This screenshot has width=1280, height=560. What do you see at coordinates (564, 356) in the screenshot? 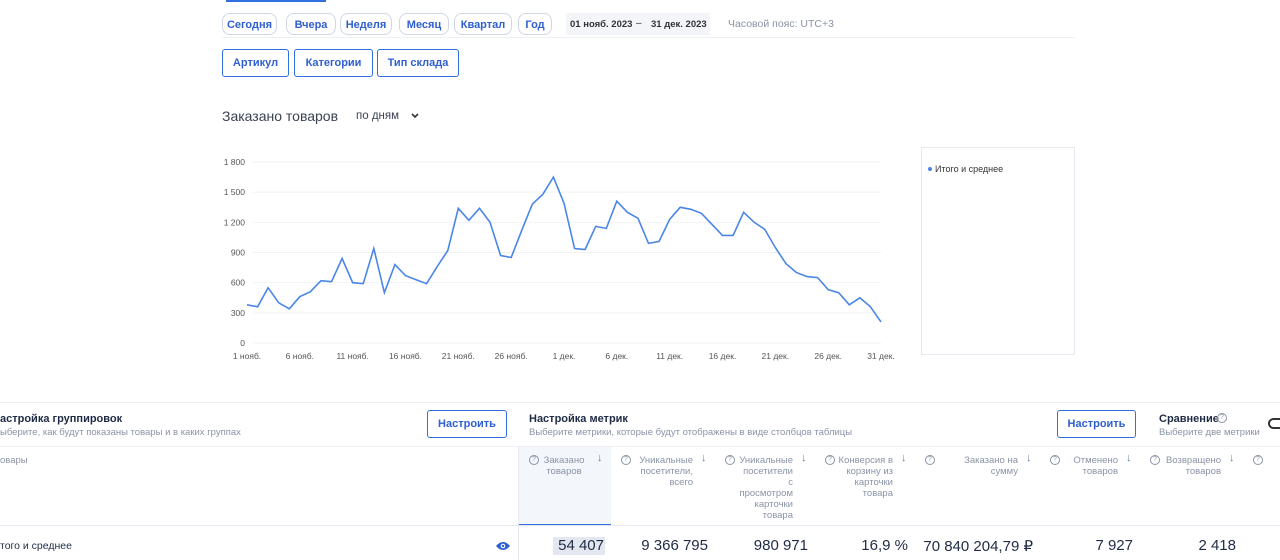
I see `x-tick-label: 1 дек.` at bounding box center [564, 356].